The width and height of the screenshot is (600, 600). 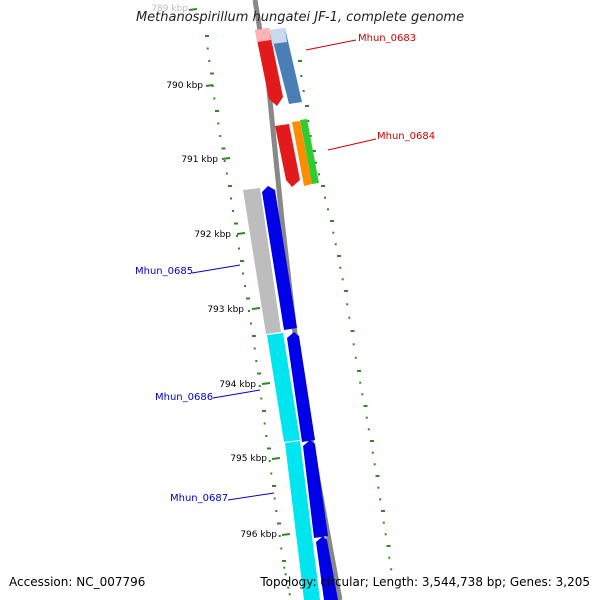 I want to click on tick-label: 792 kbp, so click(x=212, y=235).